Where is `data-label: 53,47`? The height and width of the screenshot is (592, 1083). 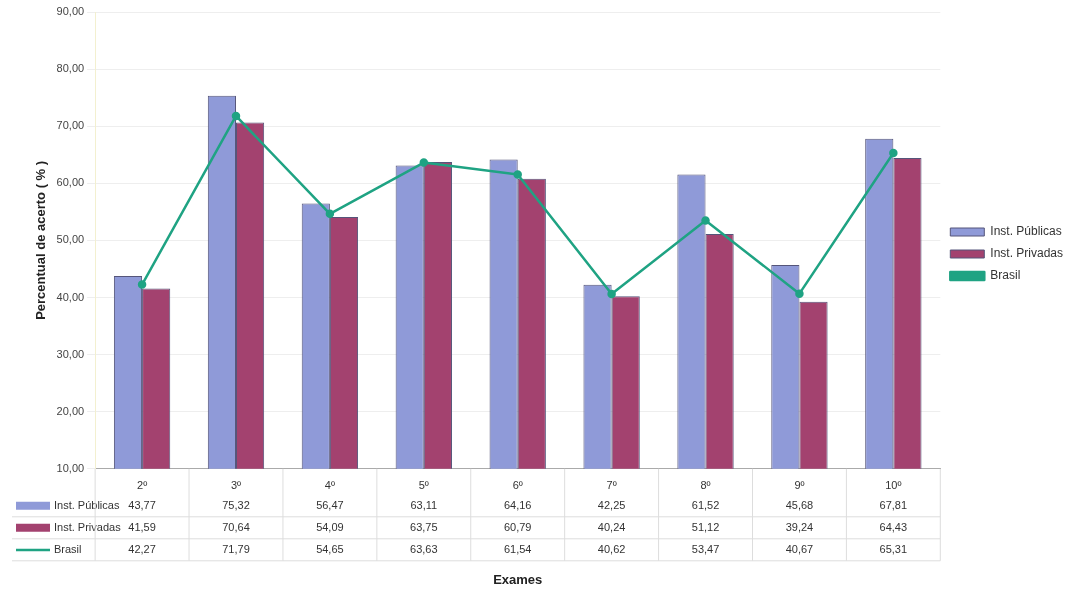 data-label: 53,47 is located at coordinates (705, 548).